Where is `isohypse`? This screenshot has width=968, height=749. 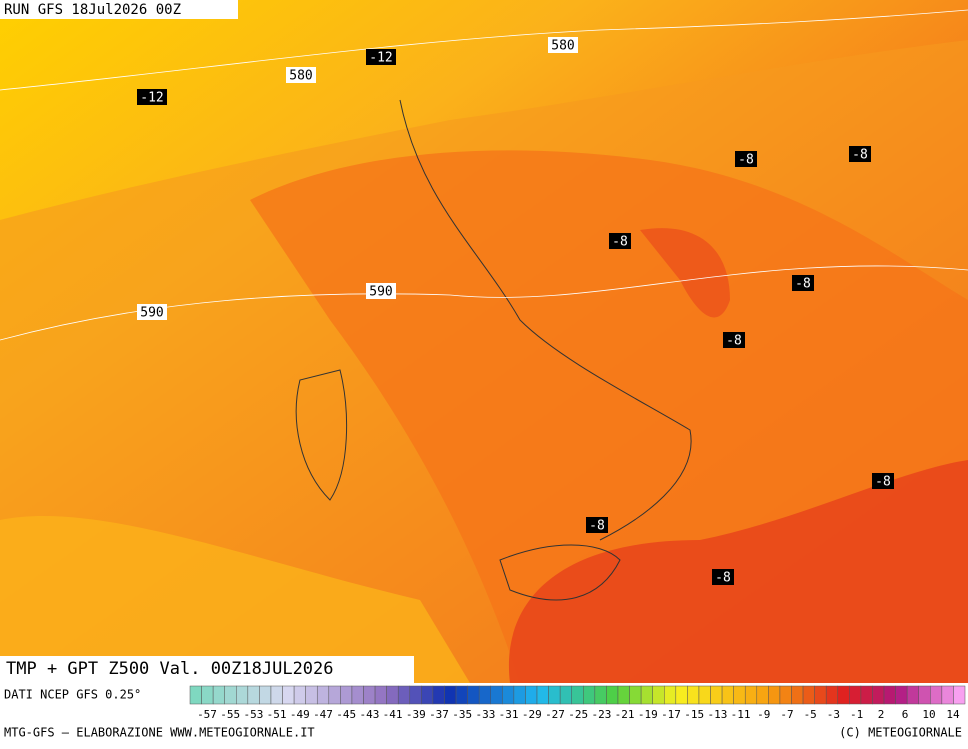
isohypse is located at coordinates (484, 50).